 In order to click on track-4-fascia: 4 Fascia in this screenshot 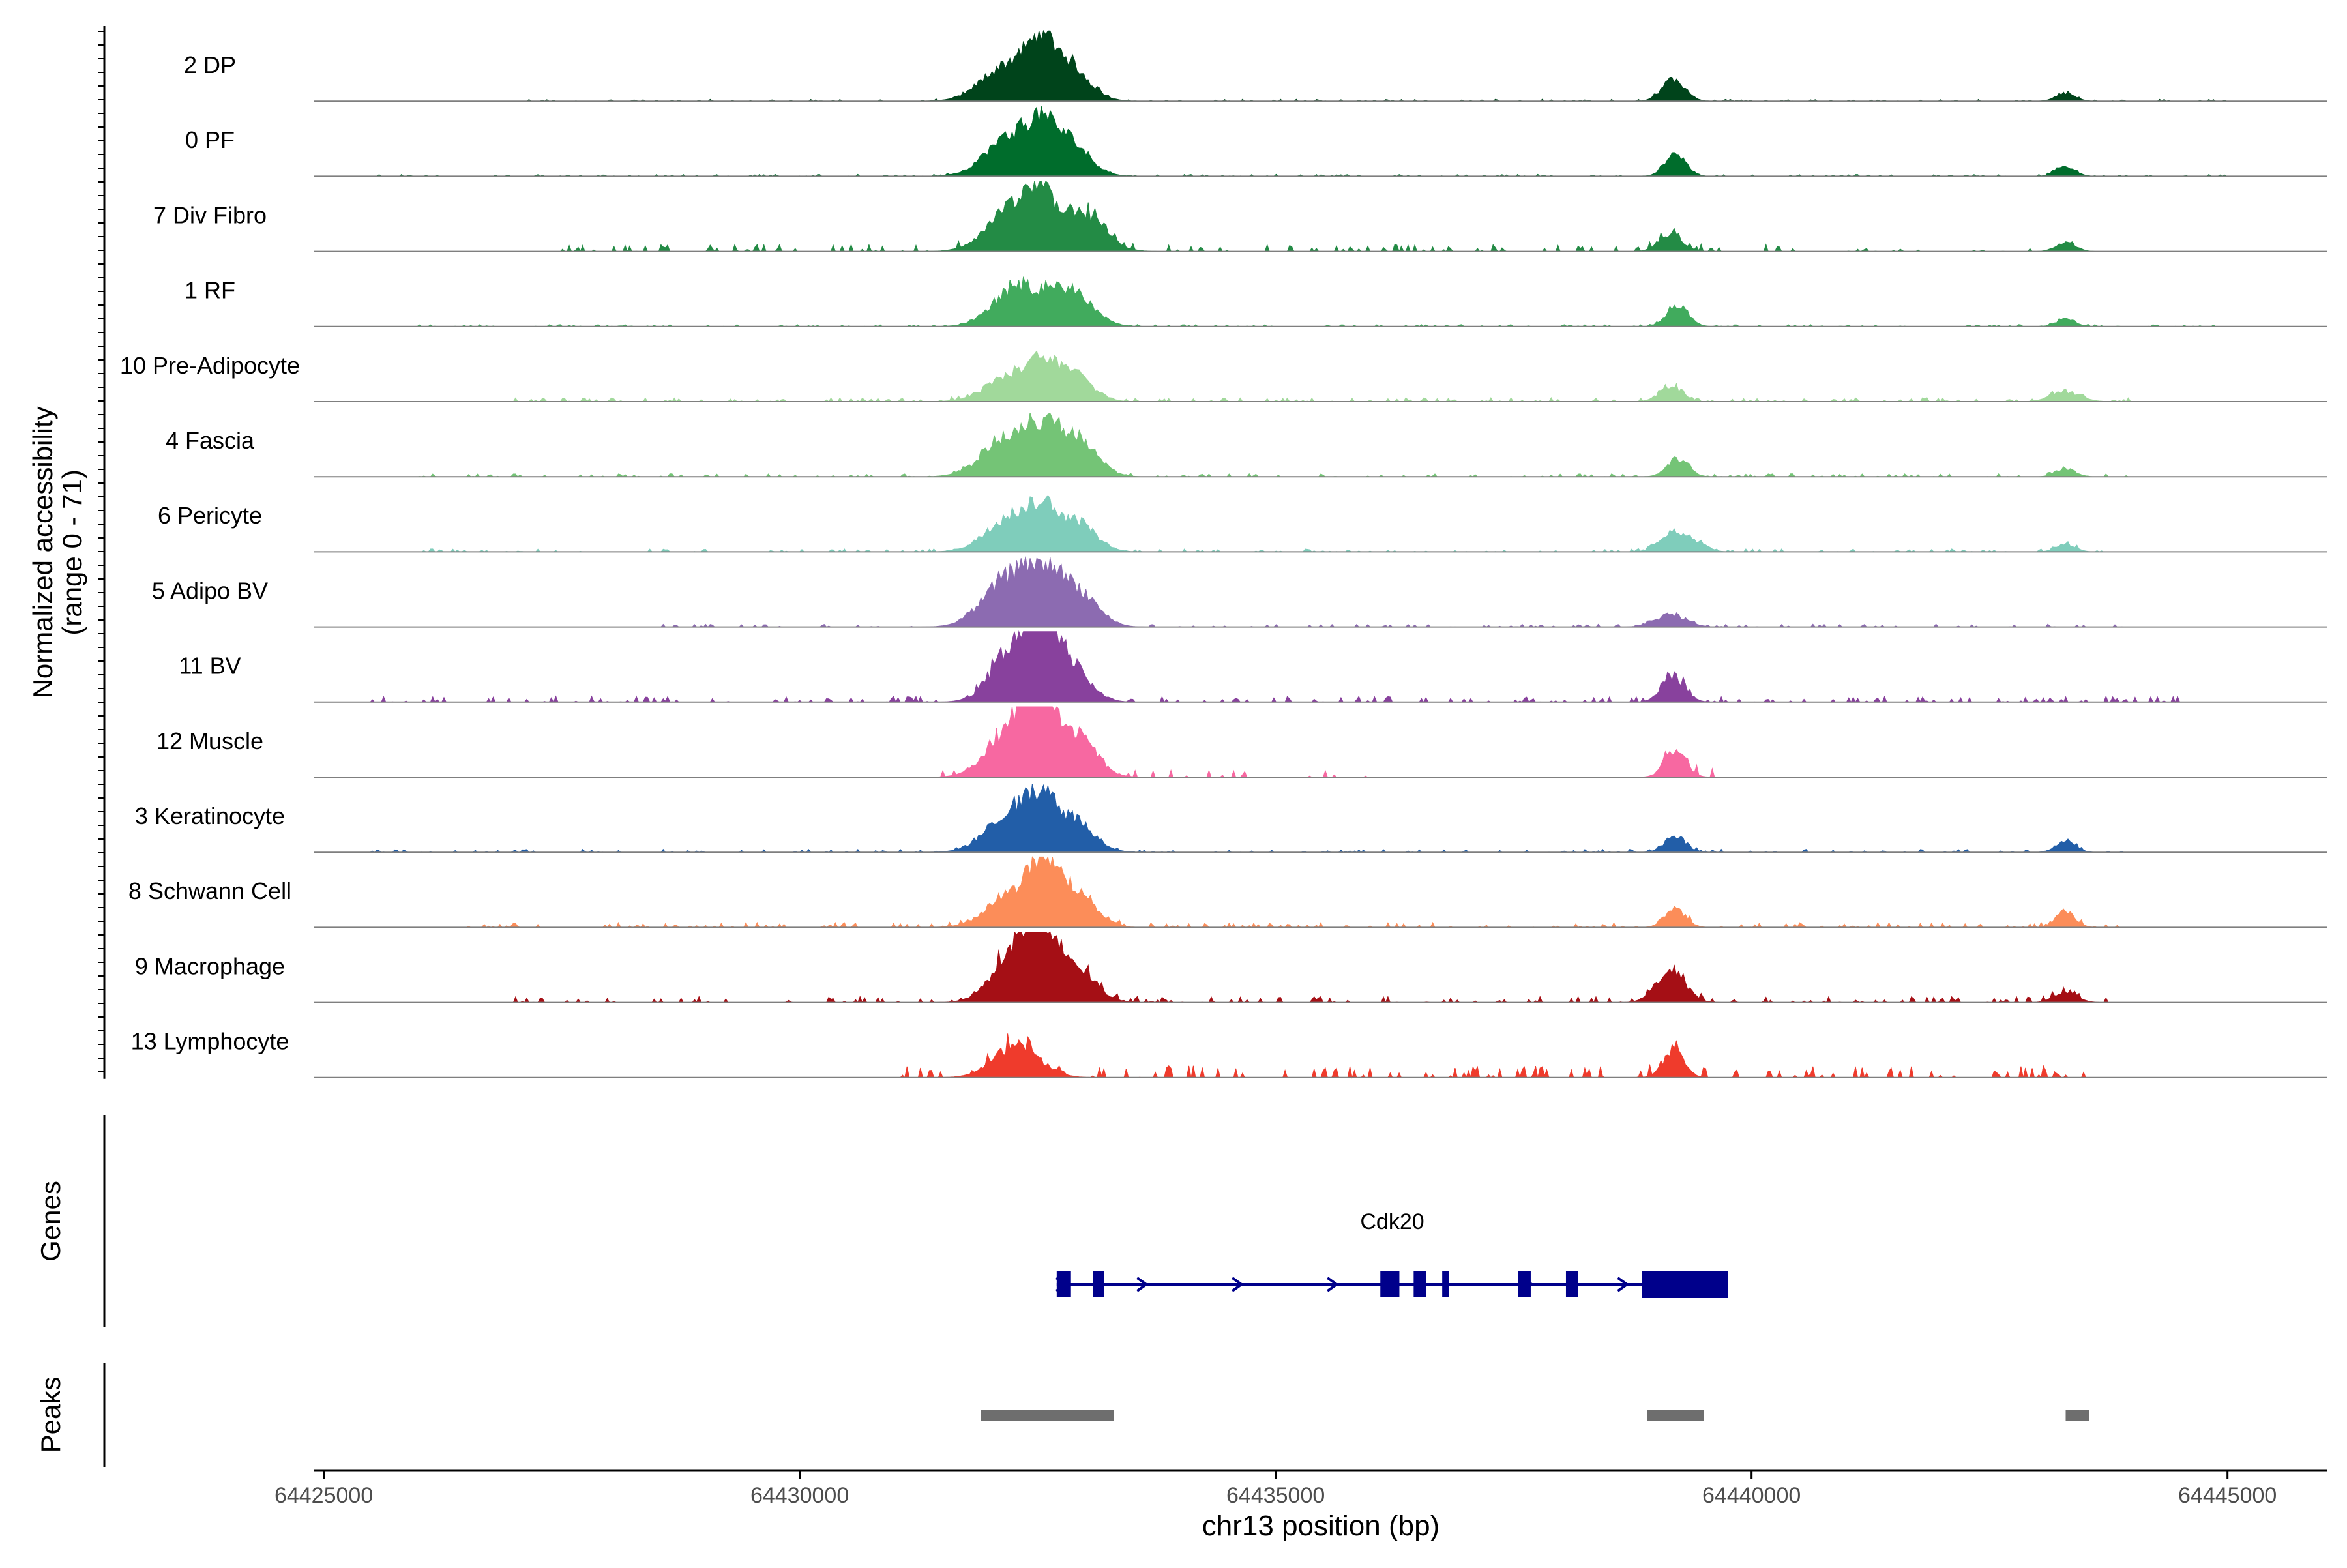, I will do `click(1246, 445)`.